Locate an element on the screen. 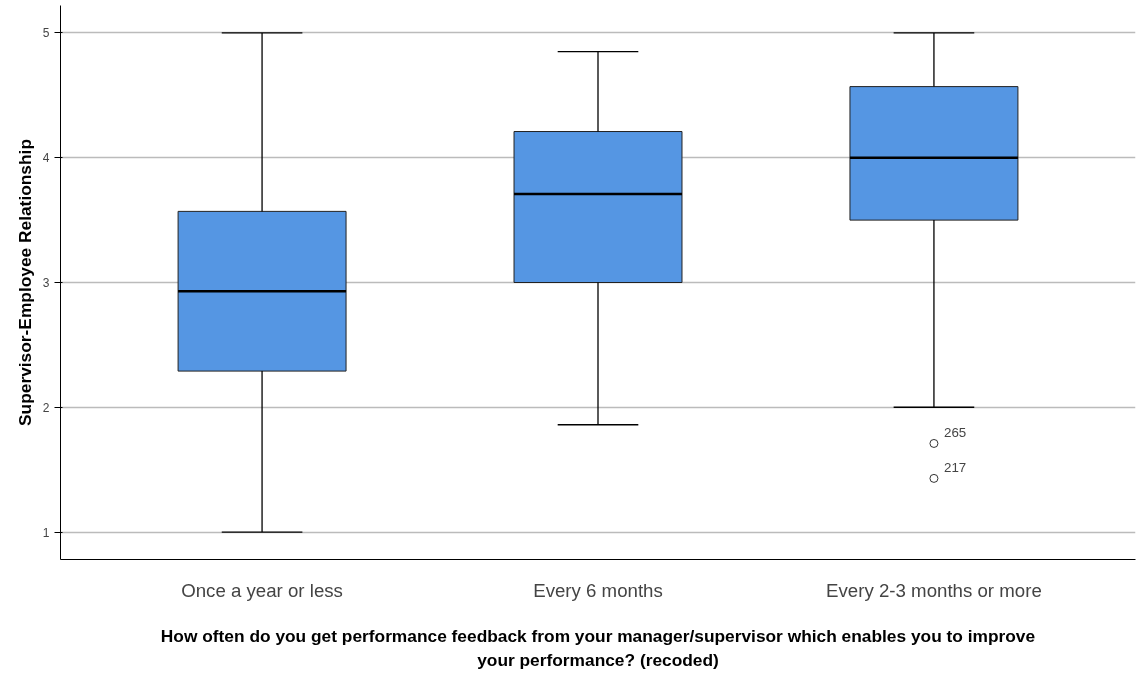  x-tick-label: Every 6 months is located at coordinates (598, 590).